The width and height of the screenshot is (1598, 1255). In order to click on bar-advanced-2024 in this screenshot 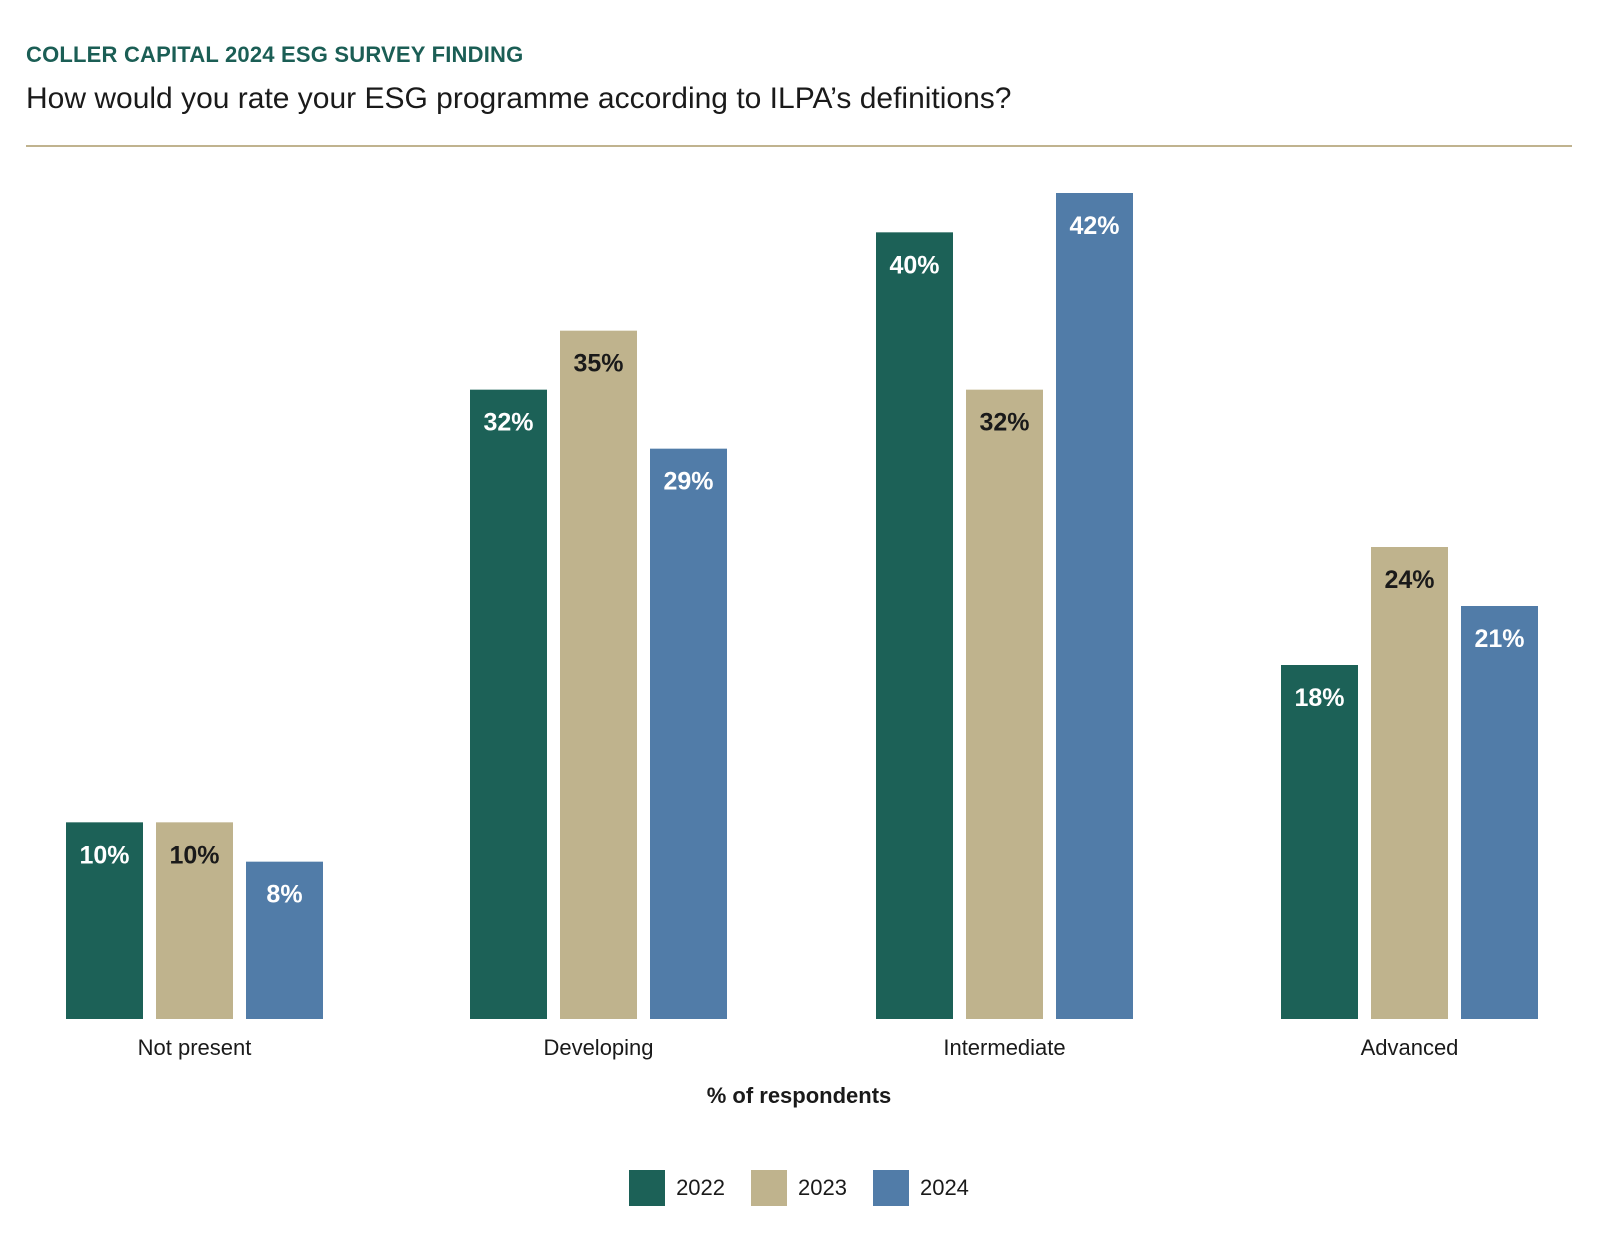, I will do `click(1499, 812)`.